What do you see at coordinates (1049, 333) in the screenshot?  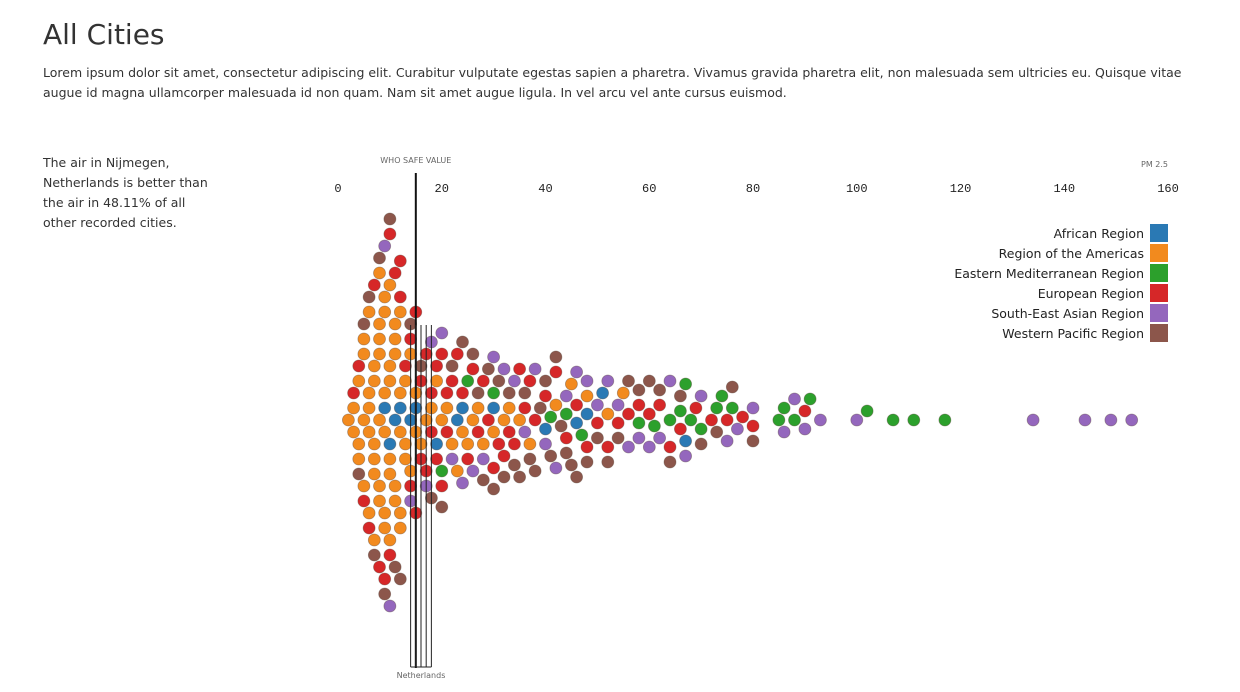 I see `legend-item: Western Pacific Region` at bounding box center [1049, 333].